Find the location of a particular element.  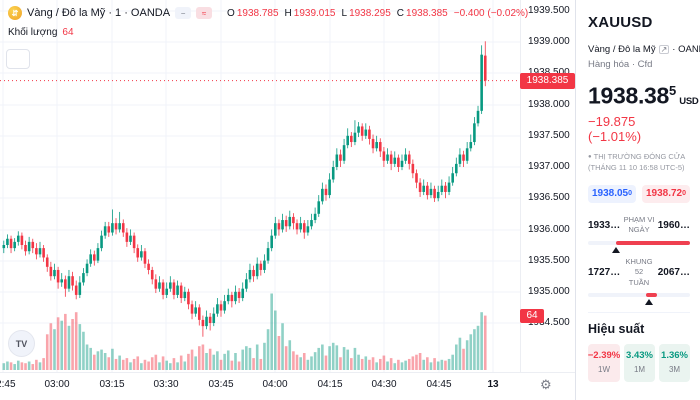

price-axis-label: 1935.000 is located at coordinates (549, 291).